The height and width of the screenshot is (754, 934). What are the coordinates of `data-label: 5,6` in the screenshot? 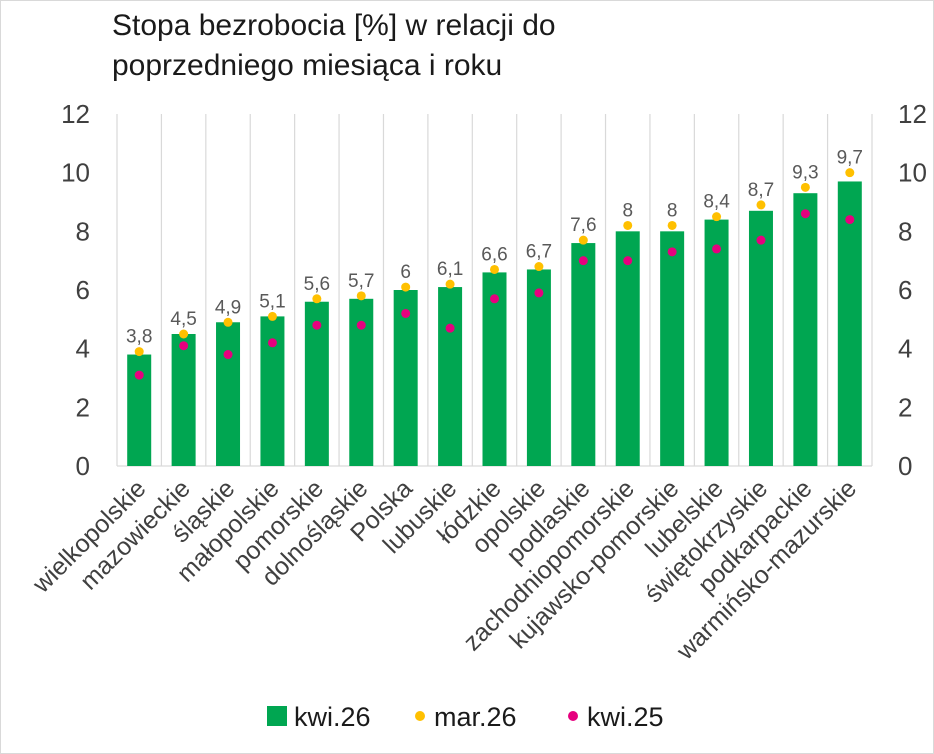 It's located at (317, 284).